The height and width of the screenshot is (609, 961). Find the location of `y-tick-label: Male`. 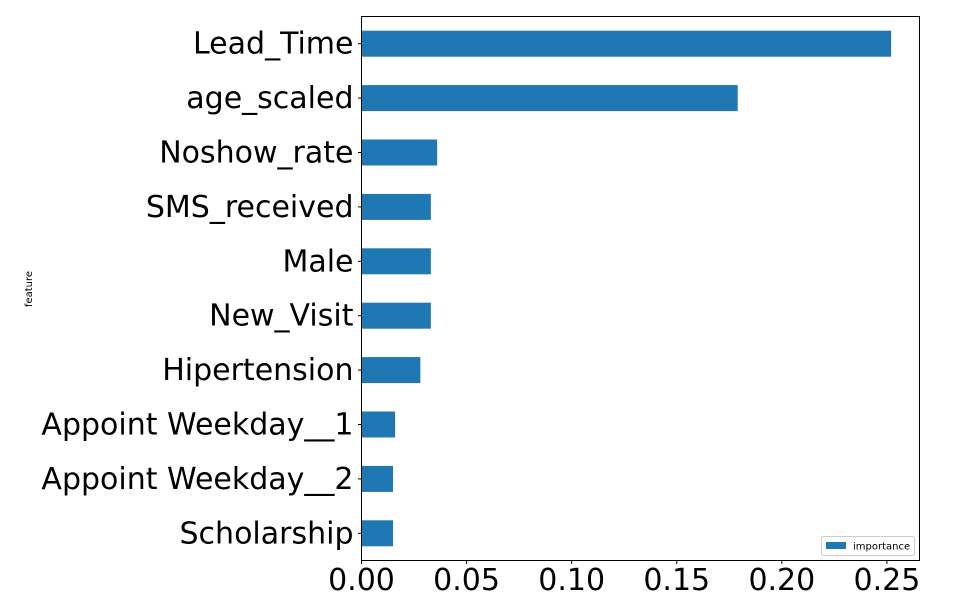

y-tick-label: Male is located at coordinates (317, 261).